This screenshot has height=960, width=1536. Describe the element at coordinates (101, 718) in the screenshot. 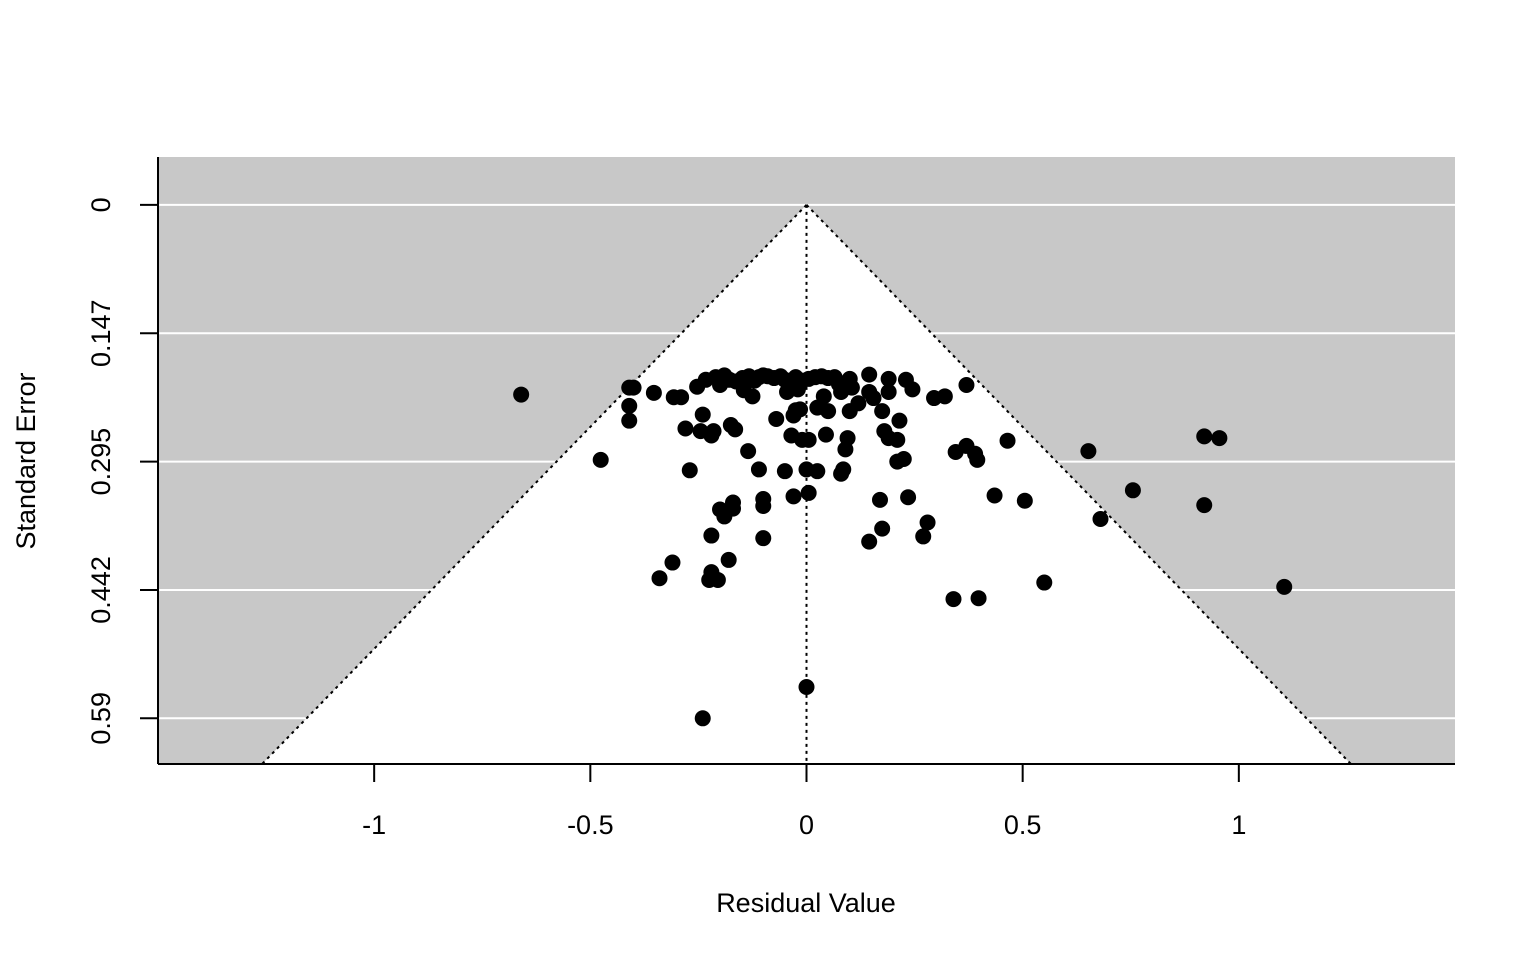

I see `y-tick-label: 0.59` at that location.